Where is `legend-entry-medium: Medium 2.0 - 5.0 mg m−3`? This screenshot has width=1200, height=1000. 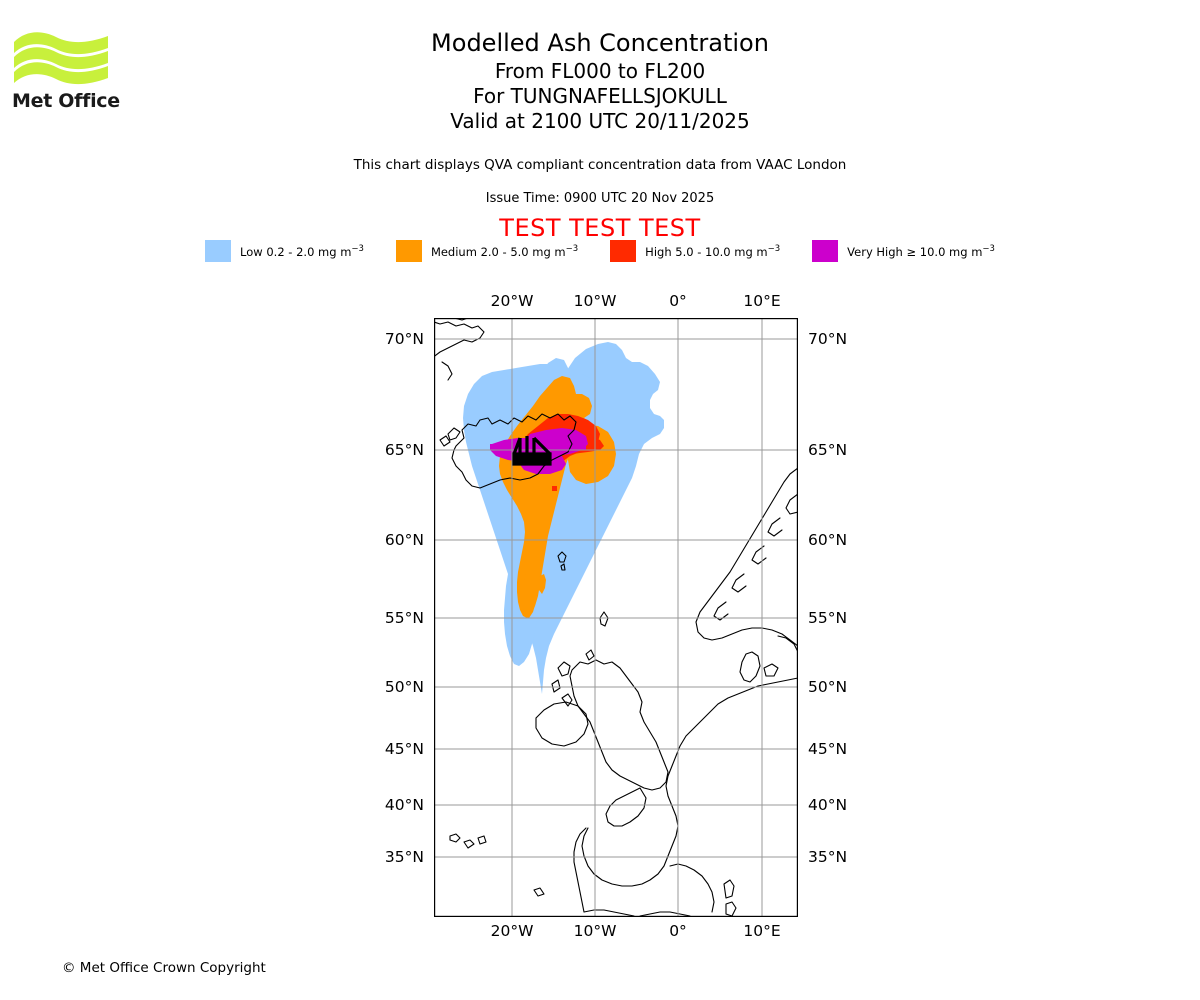
legend-entry-medium: Medium 2.0 - 5.0 mg m−3 is located at coordinates (487, 251).